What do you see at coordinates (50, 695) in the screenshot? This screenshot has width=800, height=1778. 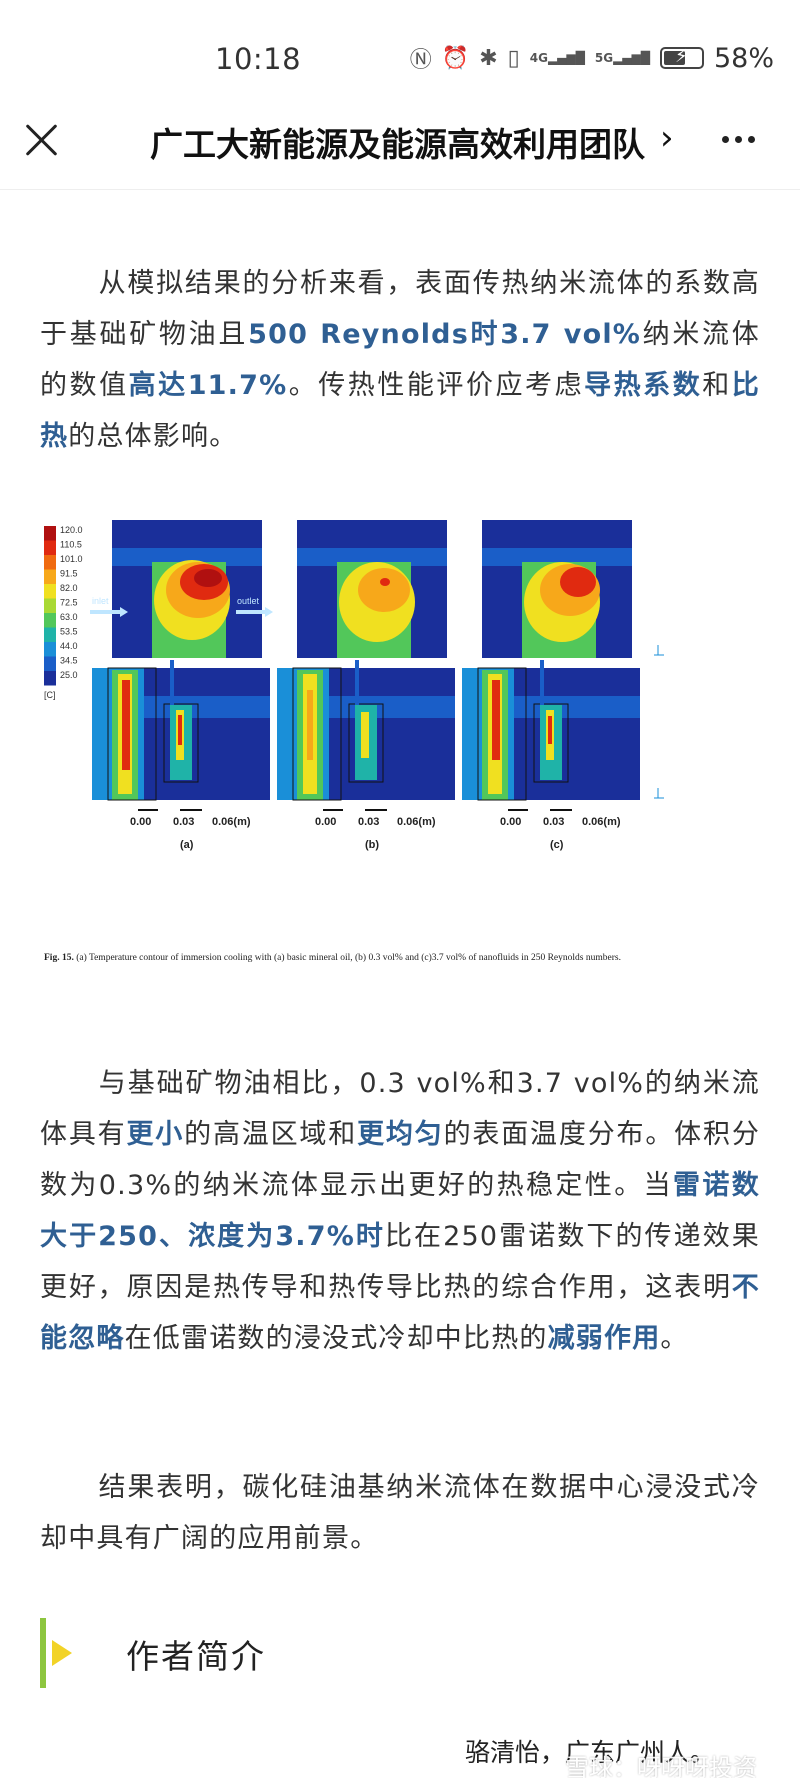 I see `legend-unit: [C]` at bounding box center [50, 695].